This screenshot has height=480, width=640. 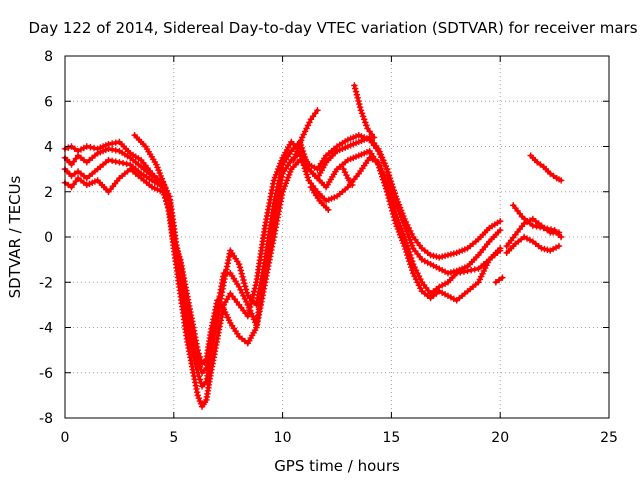 What do you see at coordinates (48, 57) in the screenshot?
I see `y-tick-label: 8` at bounding box center [48, 57].